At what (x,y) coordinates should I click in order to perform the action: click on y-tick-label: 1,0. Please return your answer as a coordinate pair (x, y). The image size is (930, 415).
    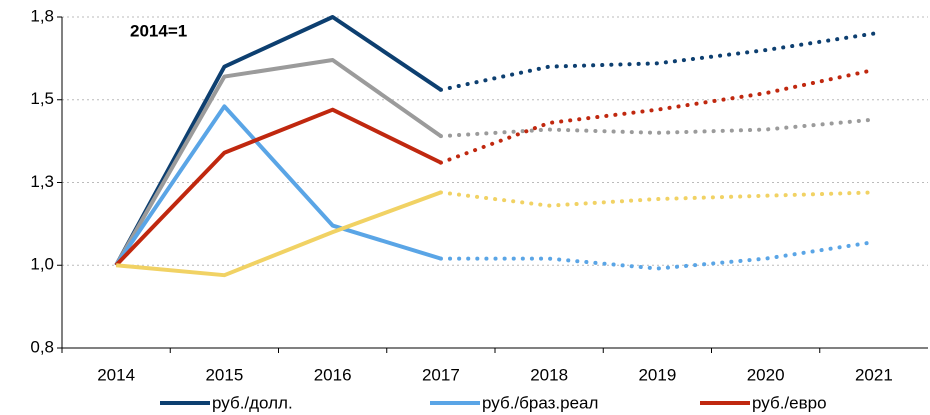
    Looking at the image, I should click on (42, 264).